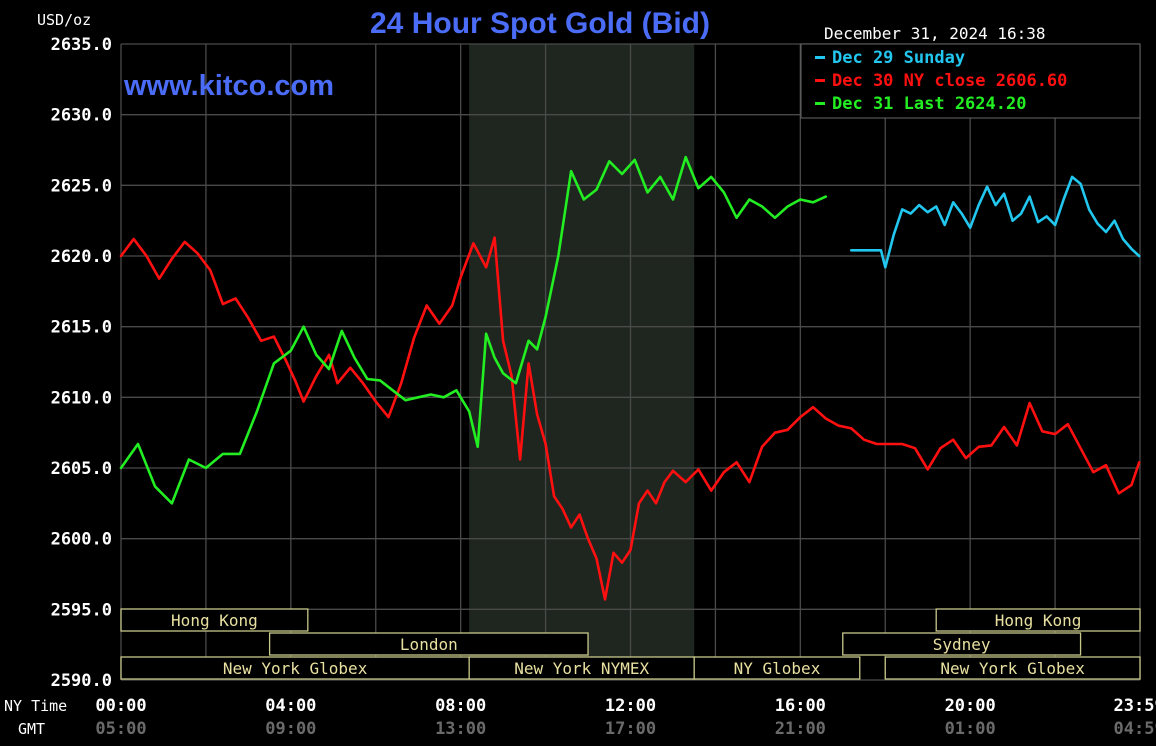 This screenshot has width=1156, height=746. I want to click on legend-item-dec31: Dec 31 Last 2624.20, so click(929, 104).